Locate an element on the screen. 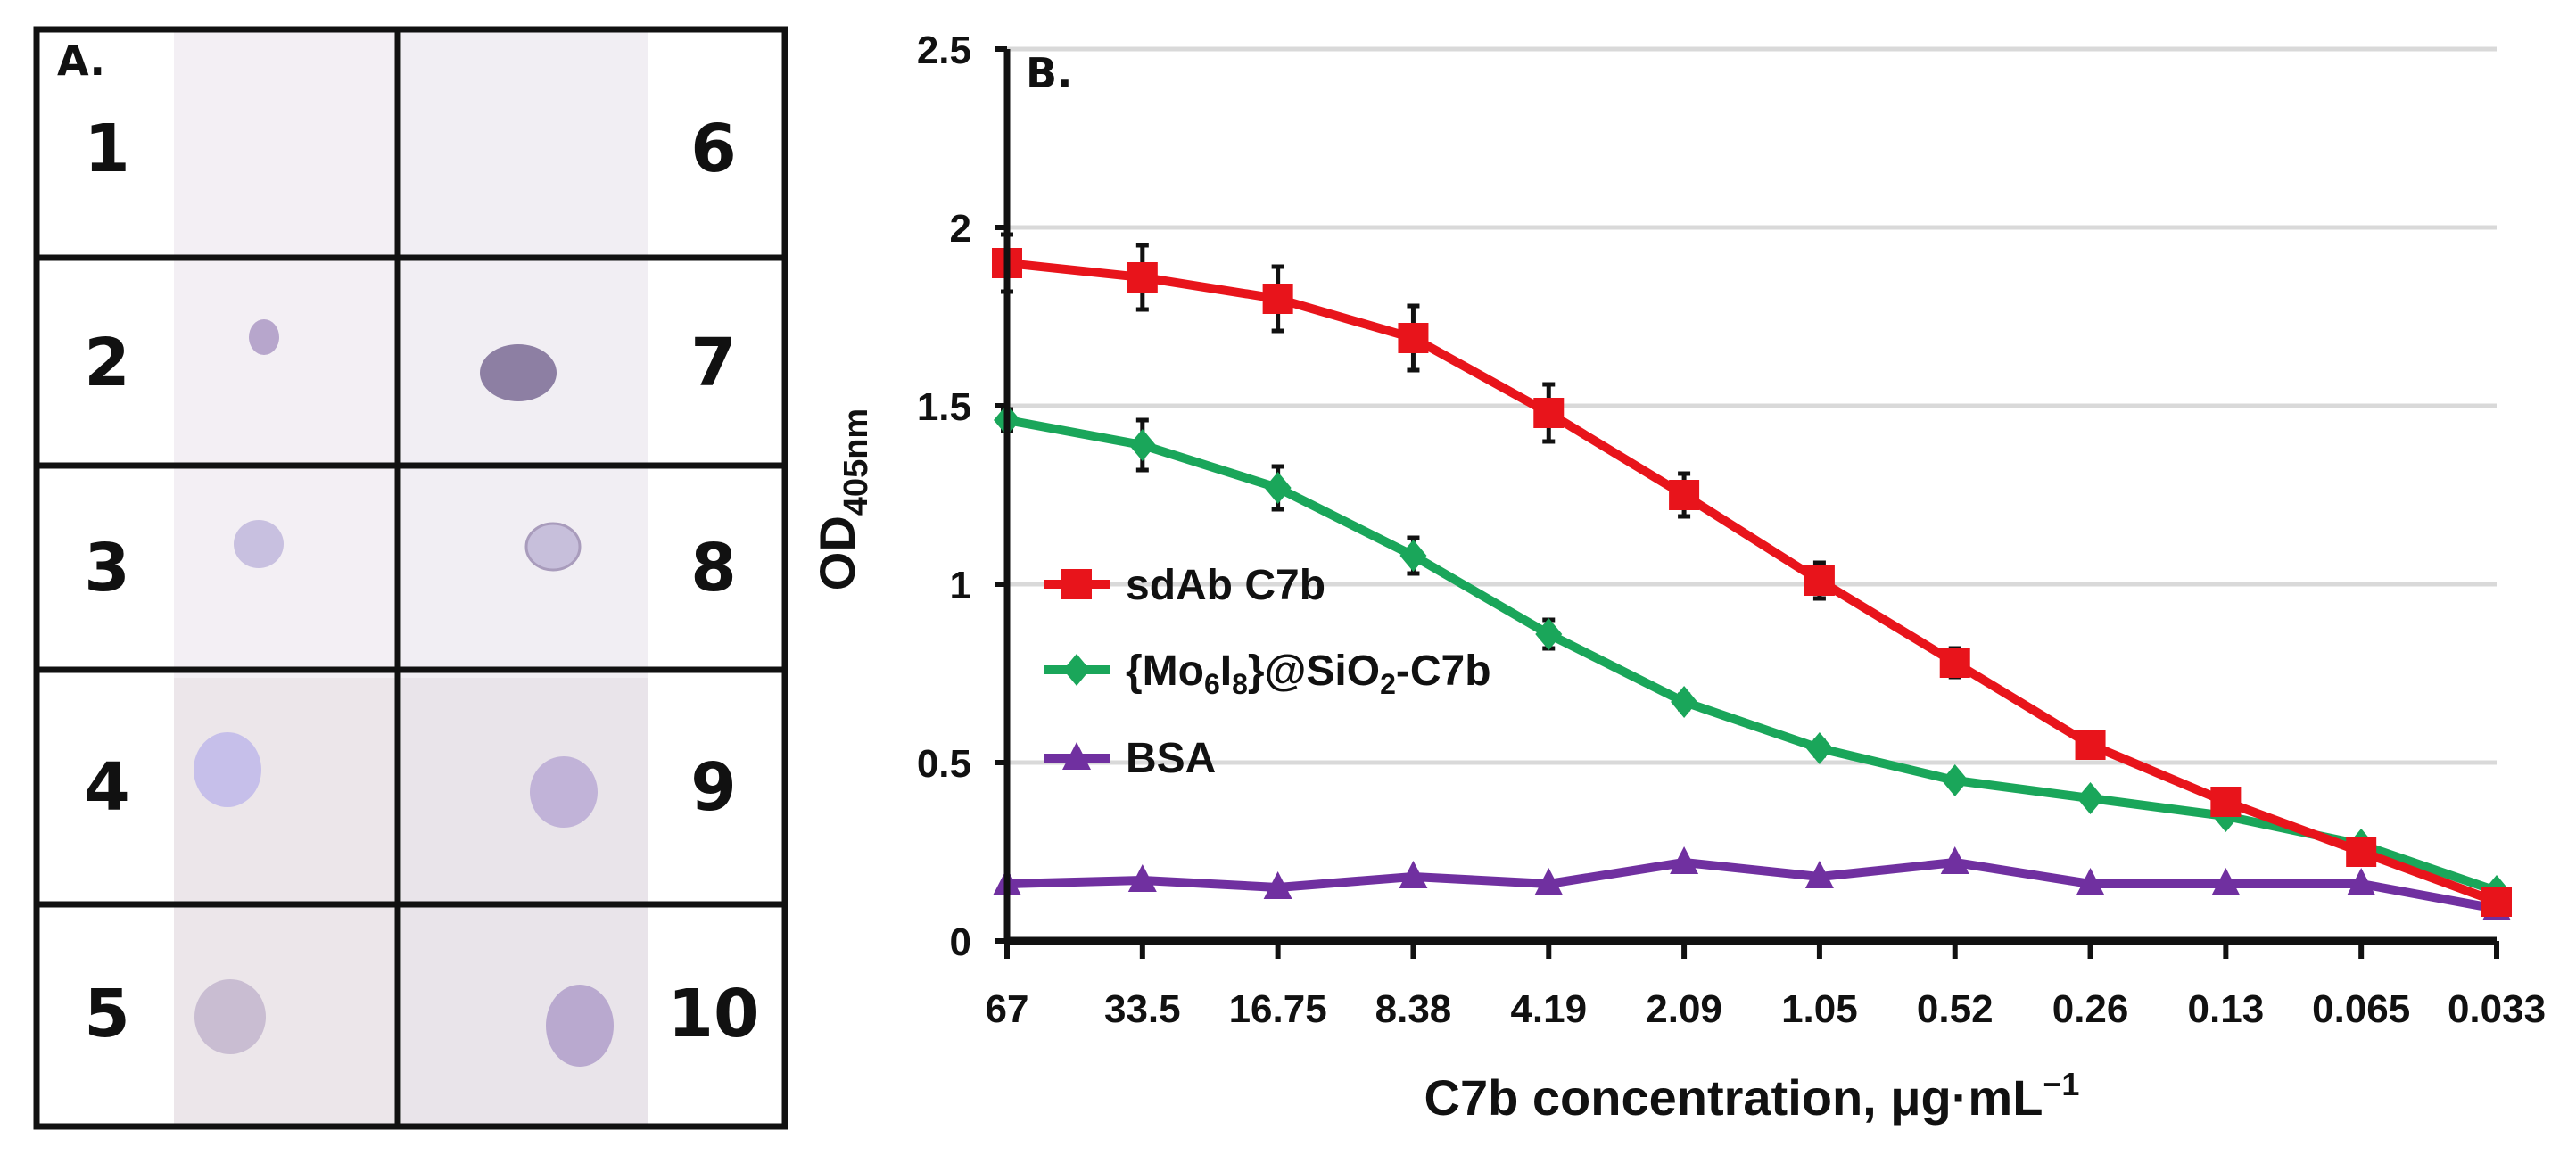  x-tick-label: 0.52 is located at coordinates (1956, 1009).